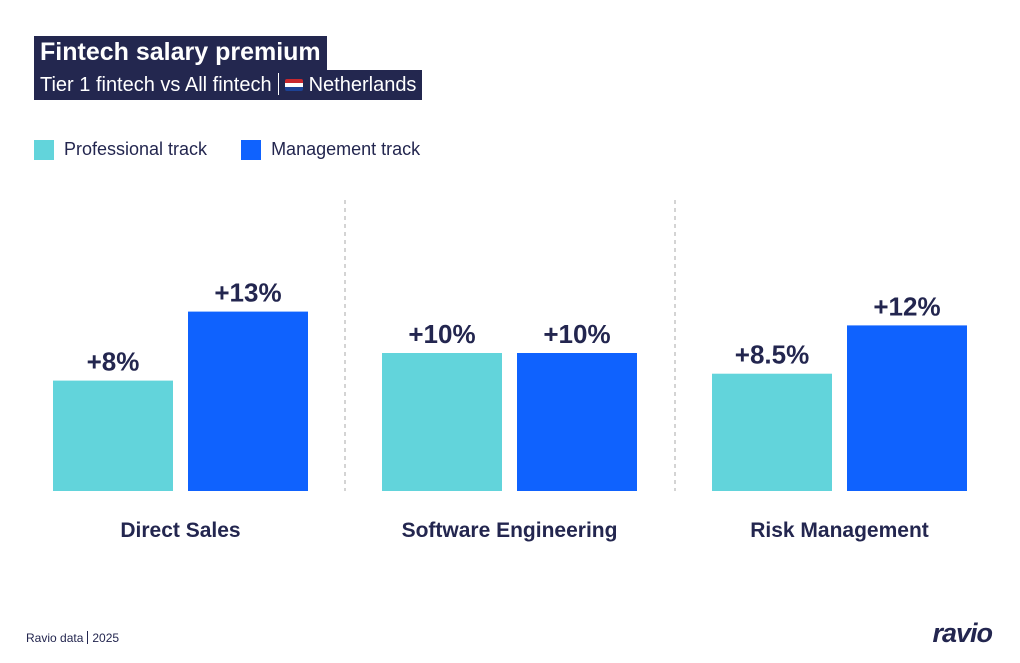 The image size is (1020, 663). I want to click on legend-label: Professional track, so click(136, 149).